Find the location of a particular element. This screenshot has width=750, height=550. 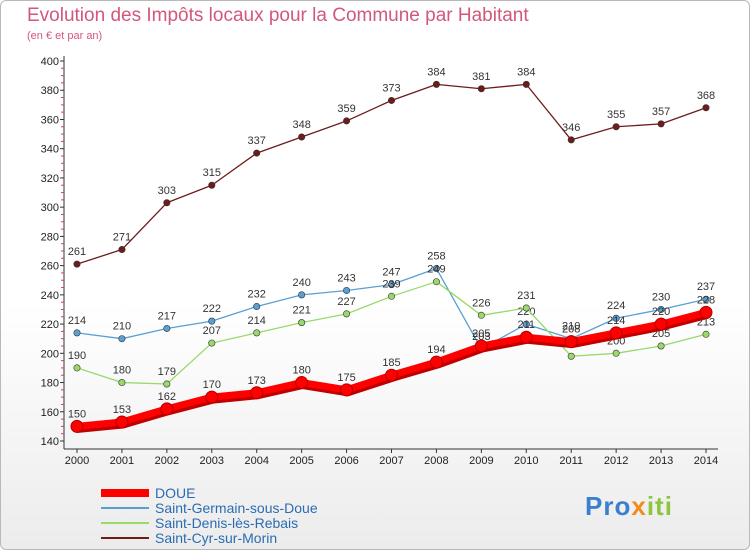

data-label: 194 is located at coordinates (436, 350).